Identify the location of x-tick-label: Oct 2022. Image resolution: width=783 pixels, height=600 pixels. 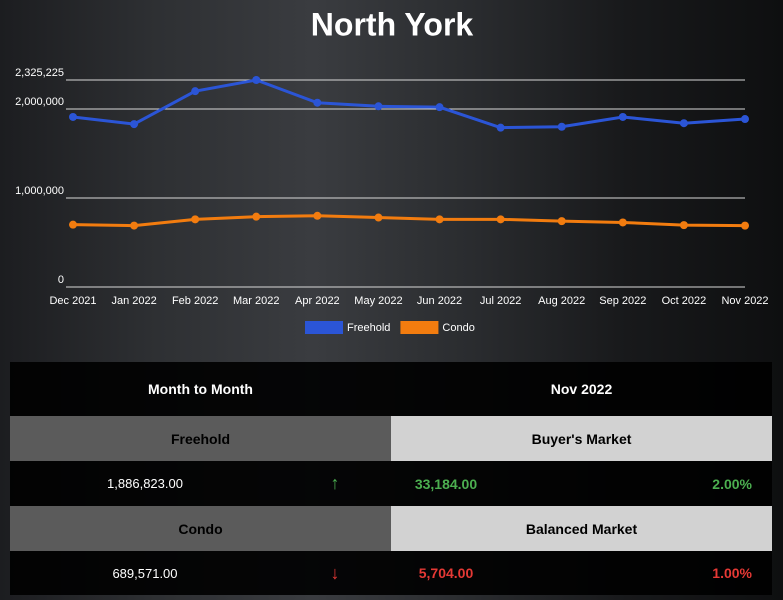
(684, 301).